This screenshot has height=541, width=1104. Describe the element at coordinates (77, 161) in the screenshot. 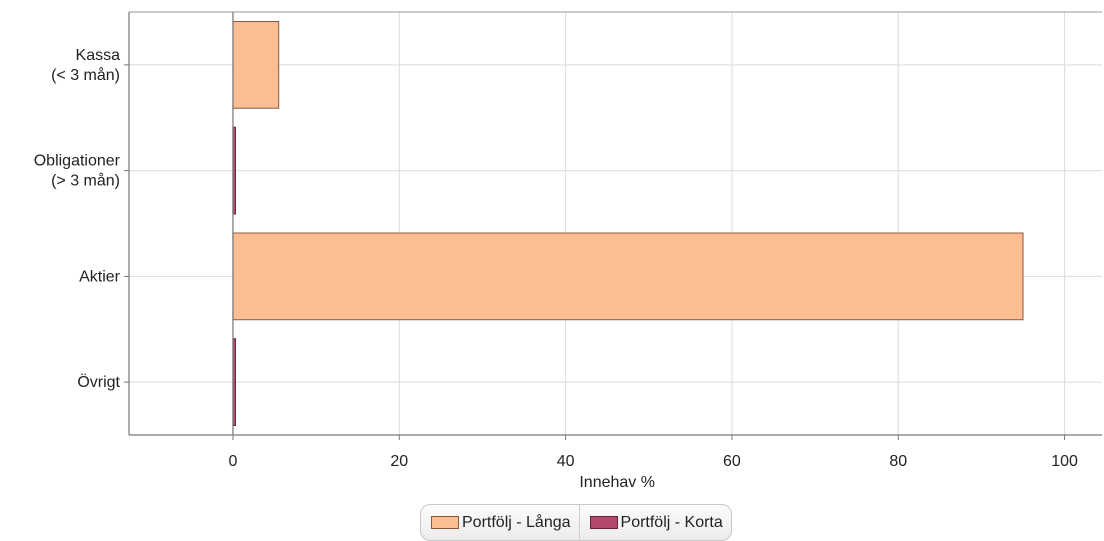

I see `category-label: Obligationer` at that location.